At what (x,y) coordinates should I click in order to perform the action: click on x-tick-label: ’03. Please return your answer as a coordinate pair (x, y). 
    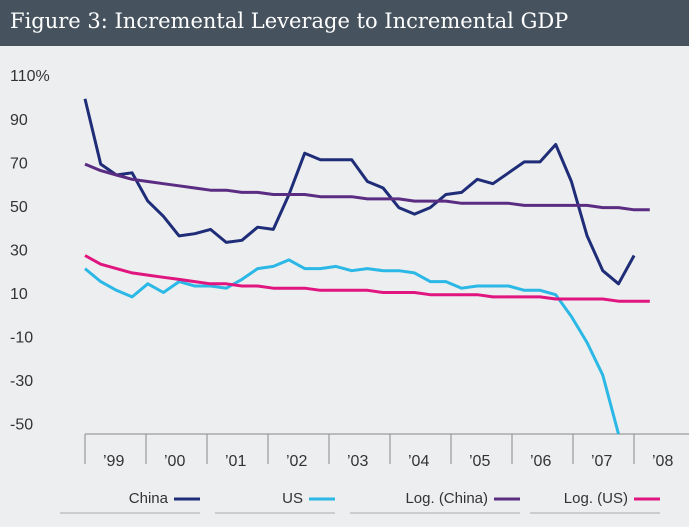
    Looking at the image, I should click on (357, 461).